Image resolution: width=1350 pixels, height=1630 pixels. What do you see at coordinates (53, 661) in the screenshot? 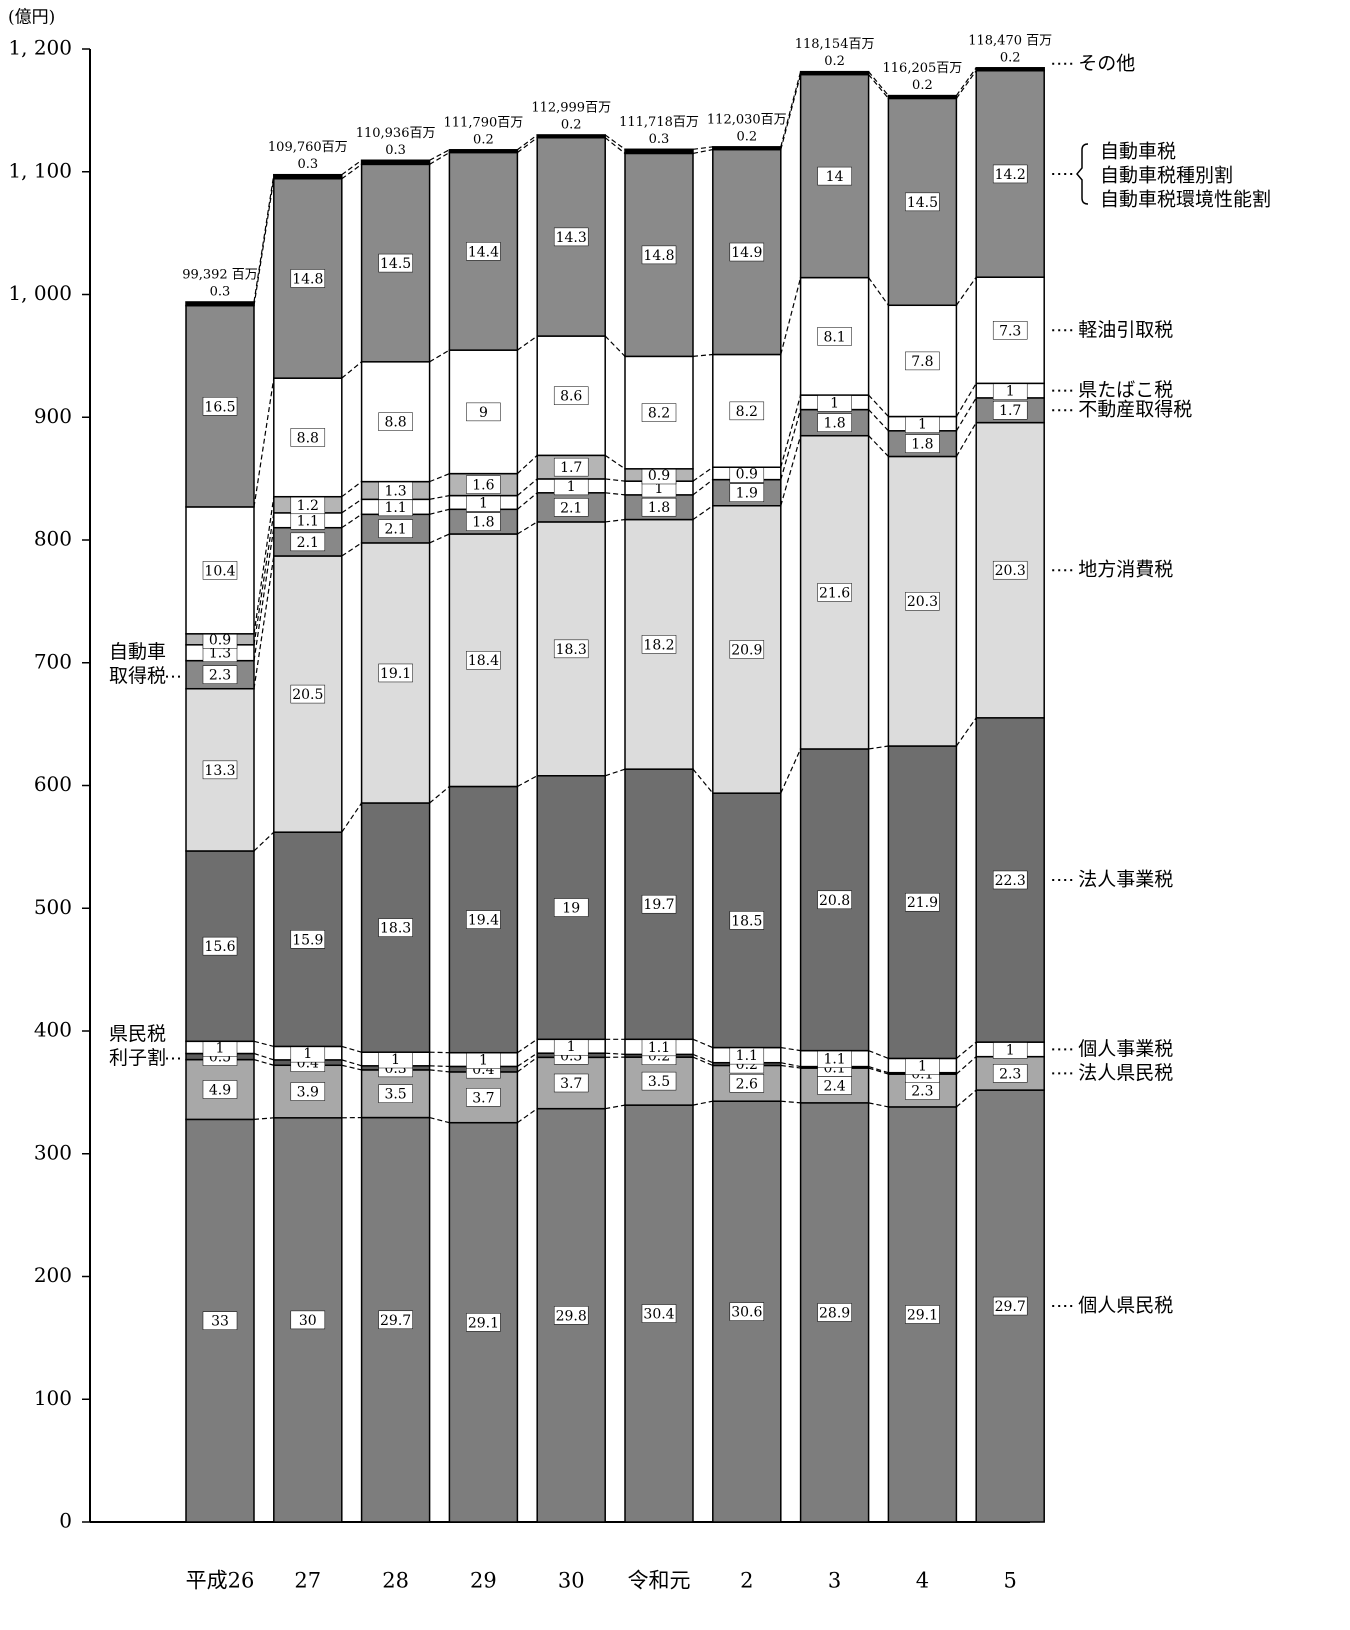
I see `y-tick-label: 700` at bounding box center [53, 661].